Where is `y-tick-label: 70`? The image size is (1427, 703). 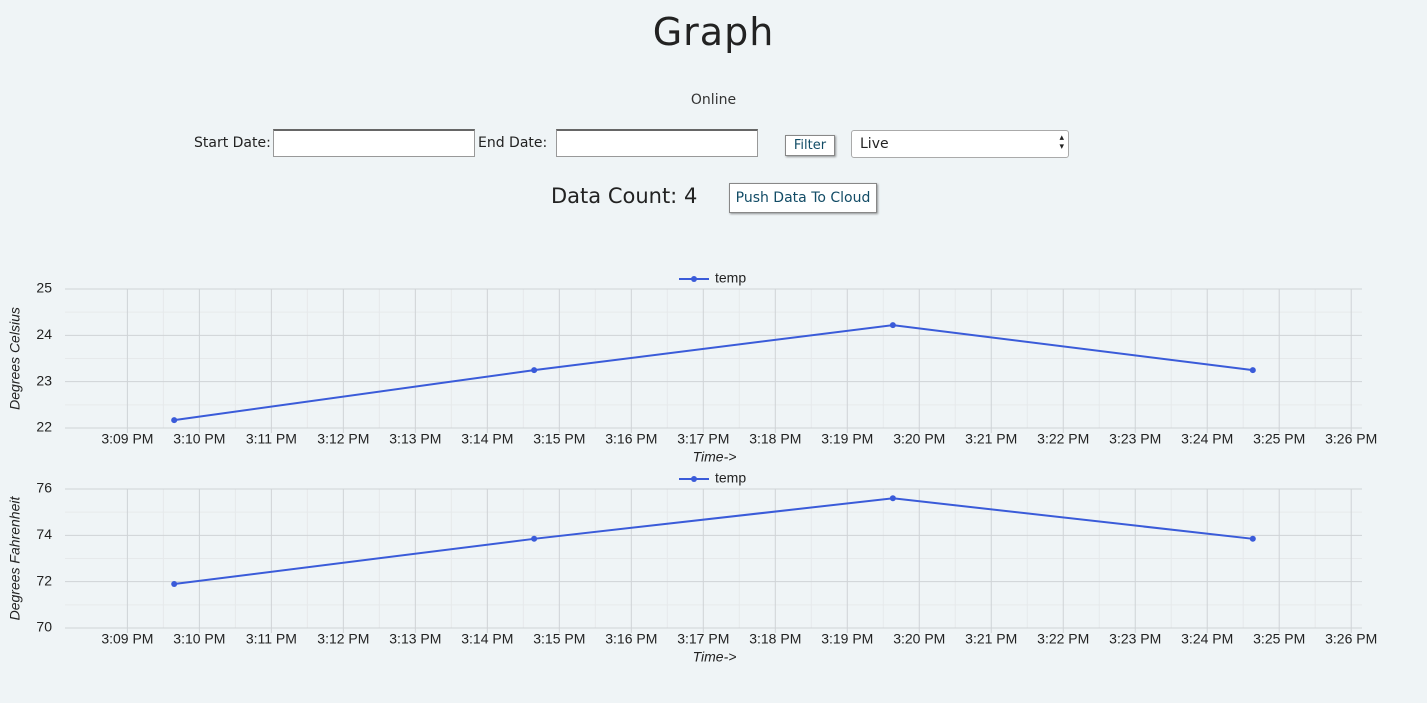 y-tick-label: 70 is located at coordinates (44, 627).